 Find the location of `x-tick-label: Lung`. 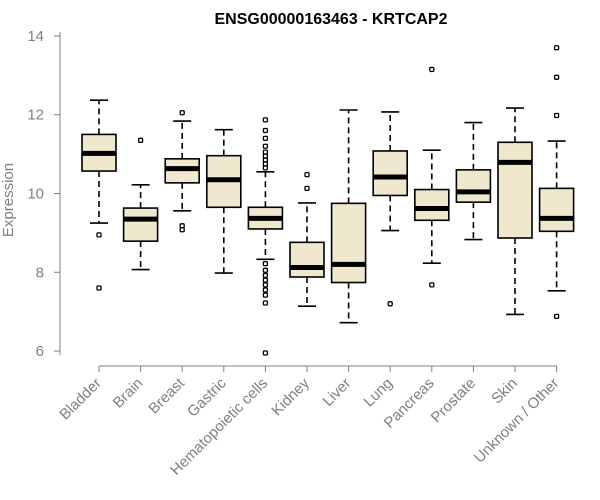

x-tick-label: Lung is located at coordinates (378, 393).